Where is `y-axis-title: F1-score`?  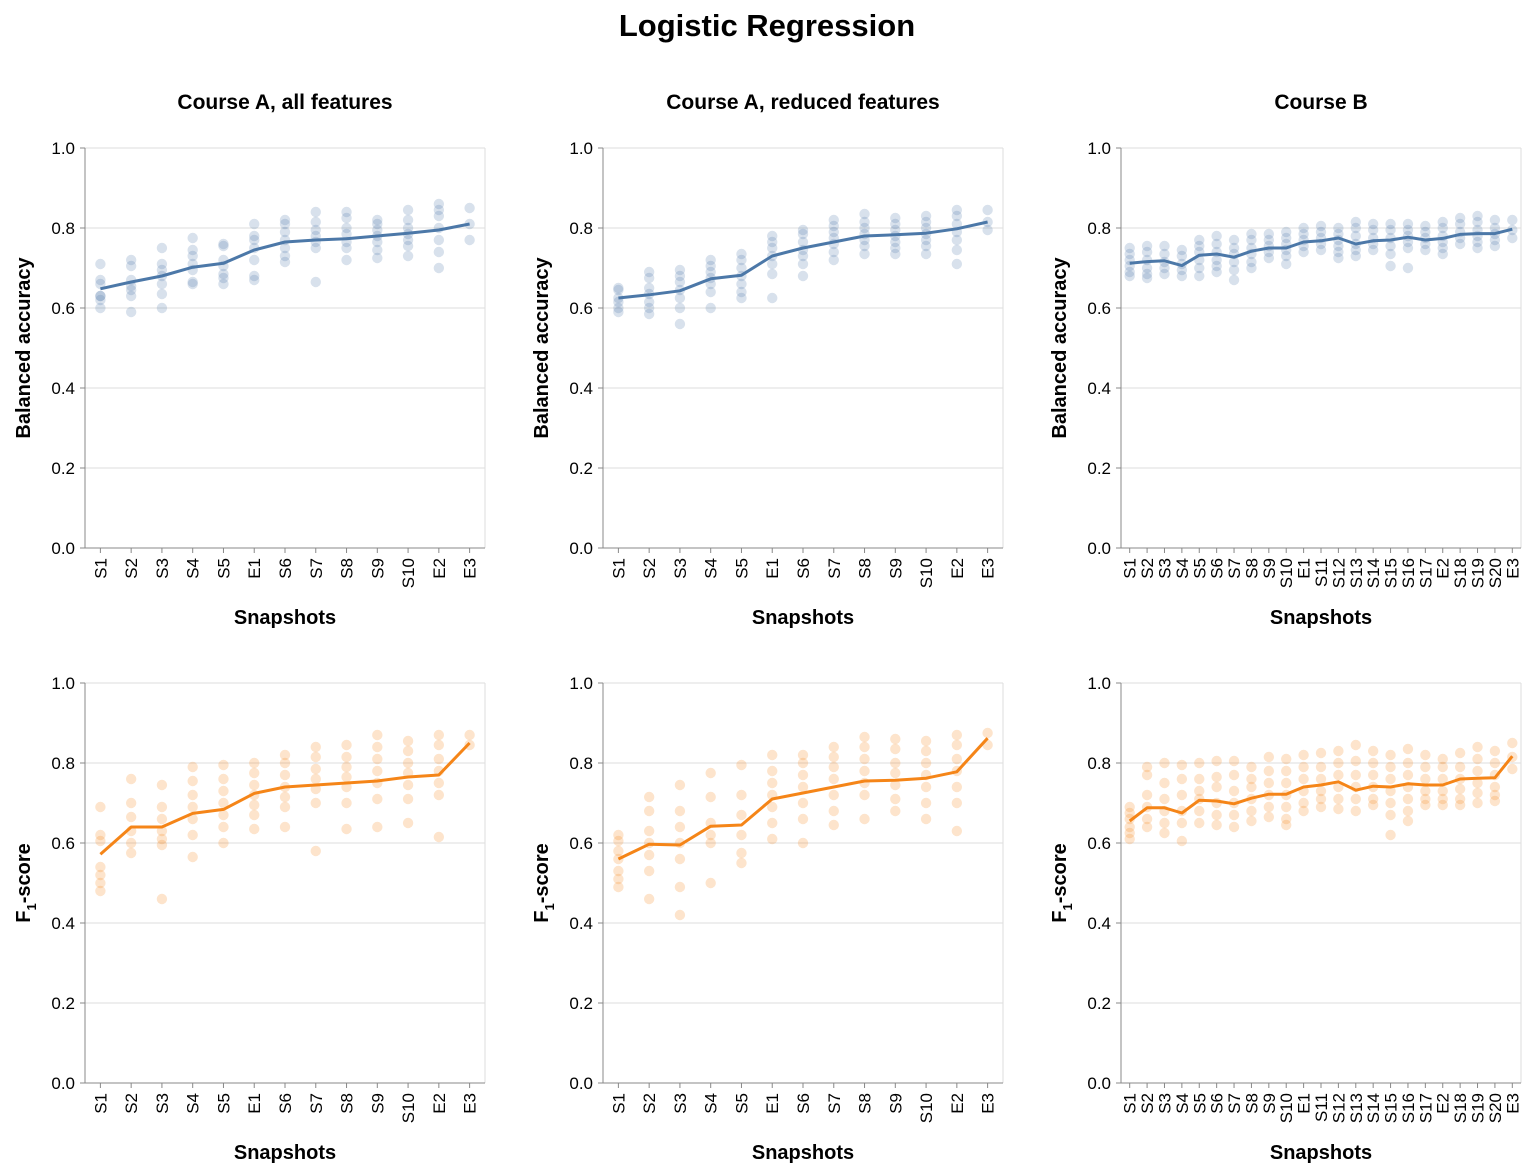 y-axis-title: F1-score is located at coordinates (26, 882).